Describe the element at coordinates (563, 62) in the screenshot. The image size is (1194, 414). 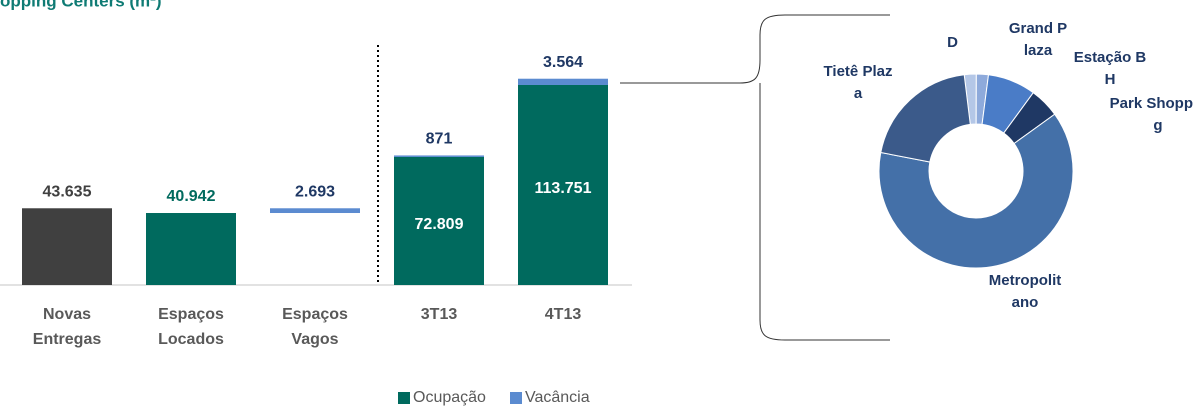
I see `value-label: 3.564` at that location.